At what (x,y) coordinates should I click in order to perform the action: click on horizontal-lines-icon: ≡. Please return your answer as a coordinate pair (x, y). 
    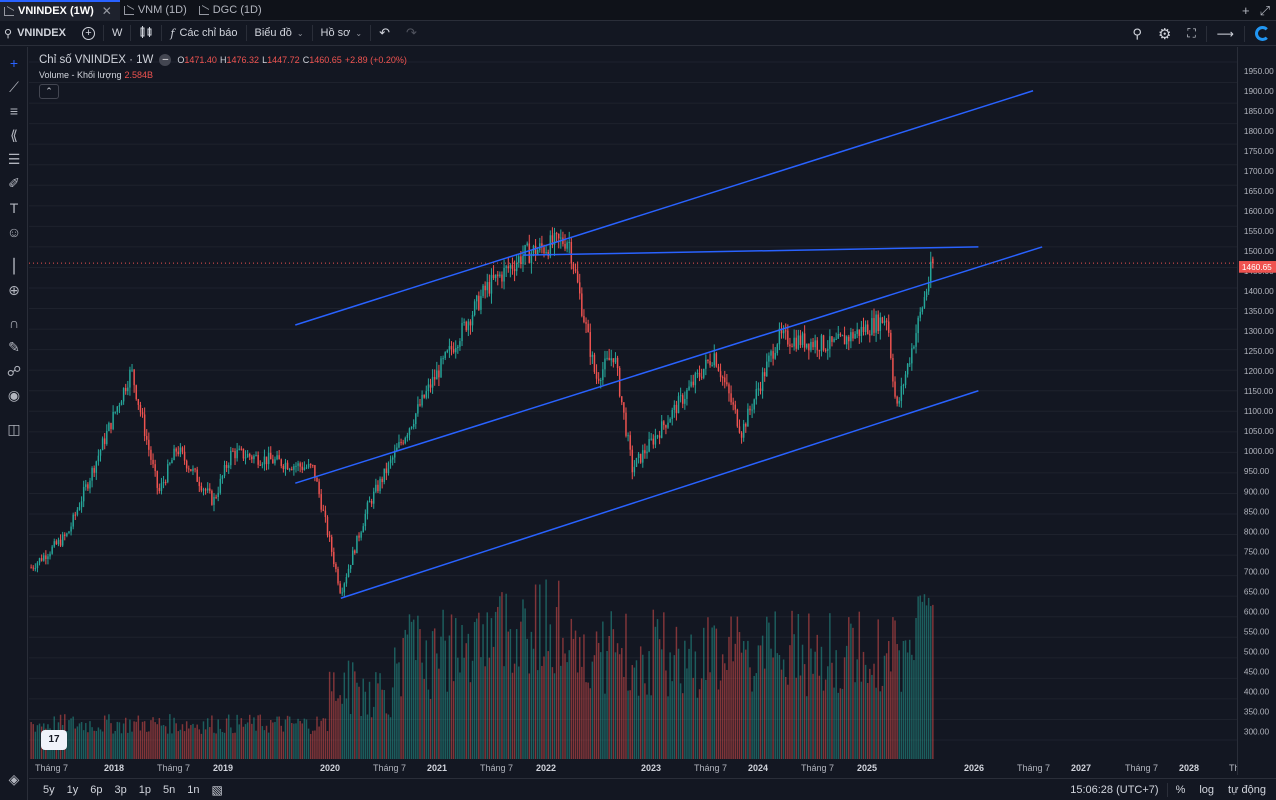
    Looking at the image, I should click on (14, 111).